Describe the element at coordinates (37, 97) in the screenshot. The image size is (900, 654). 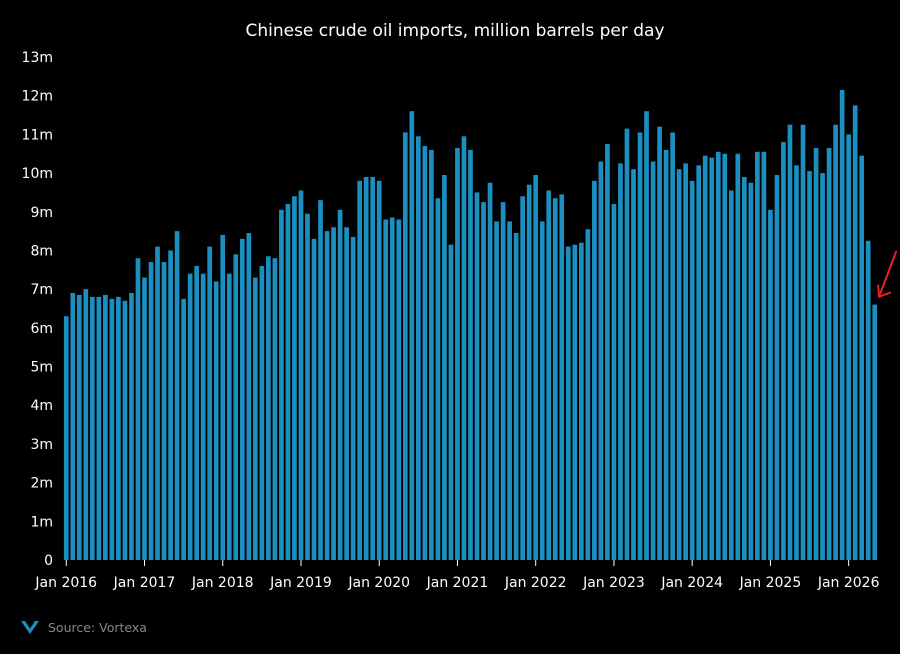
I see `y-tick-label: 12m` at that location.